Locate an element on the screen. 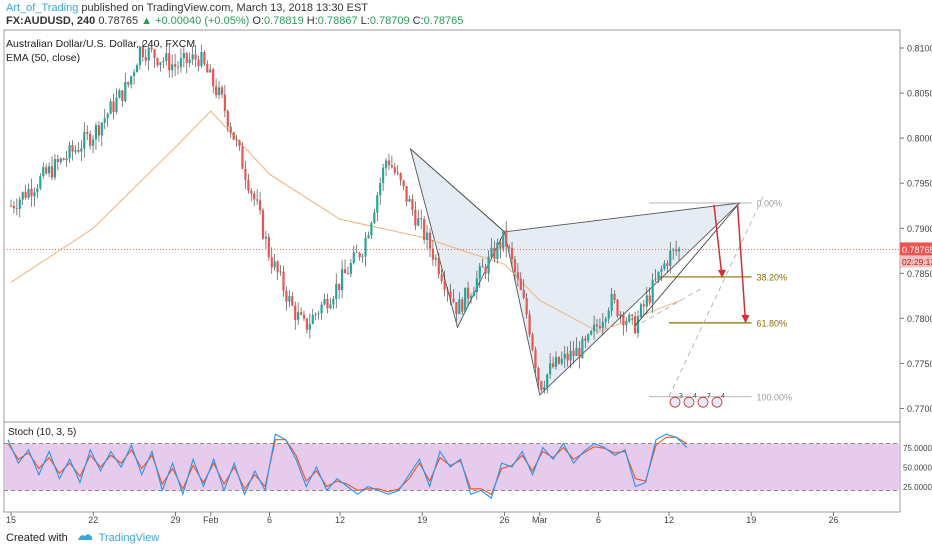  countdown-value: 02:29:13 is located at coordinates (917, 262).